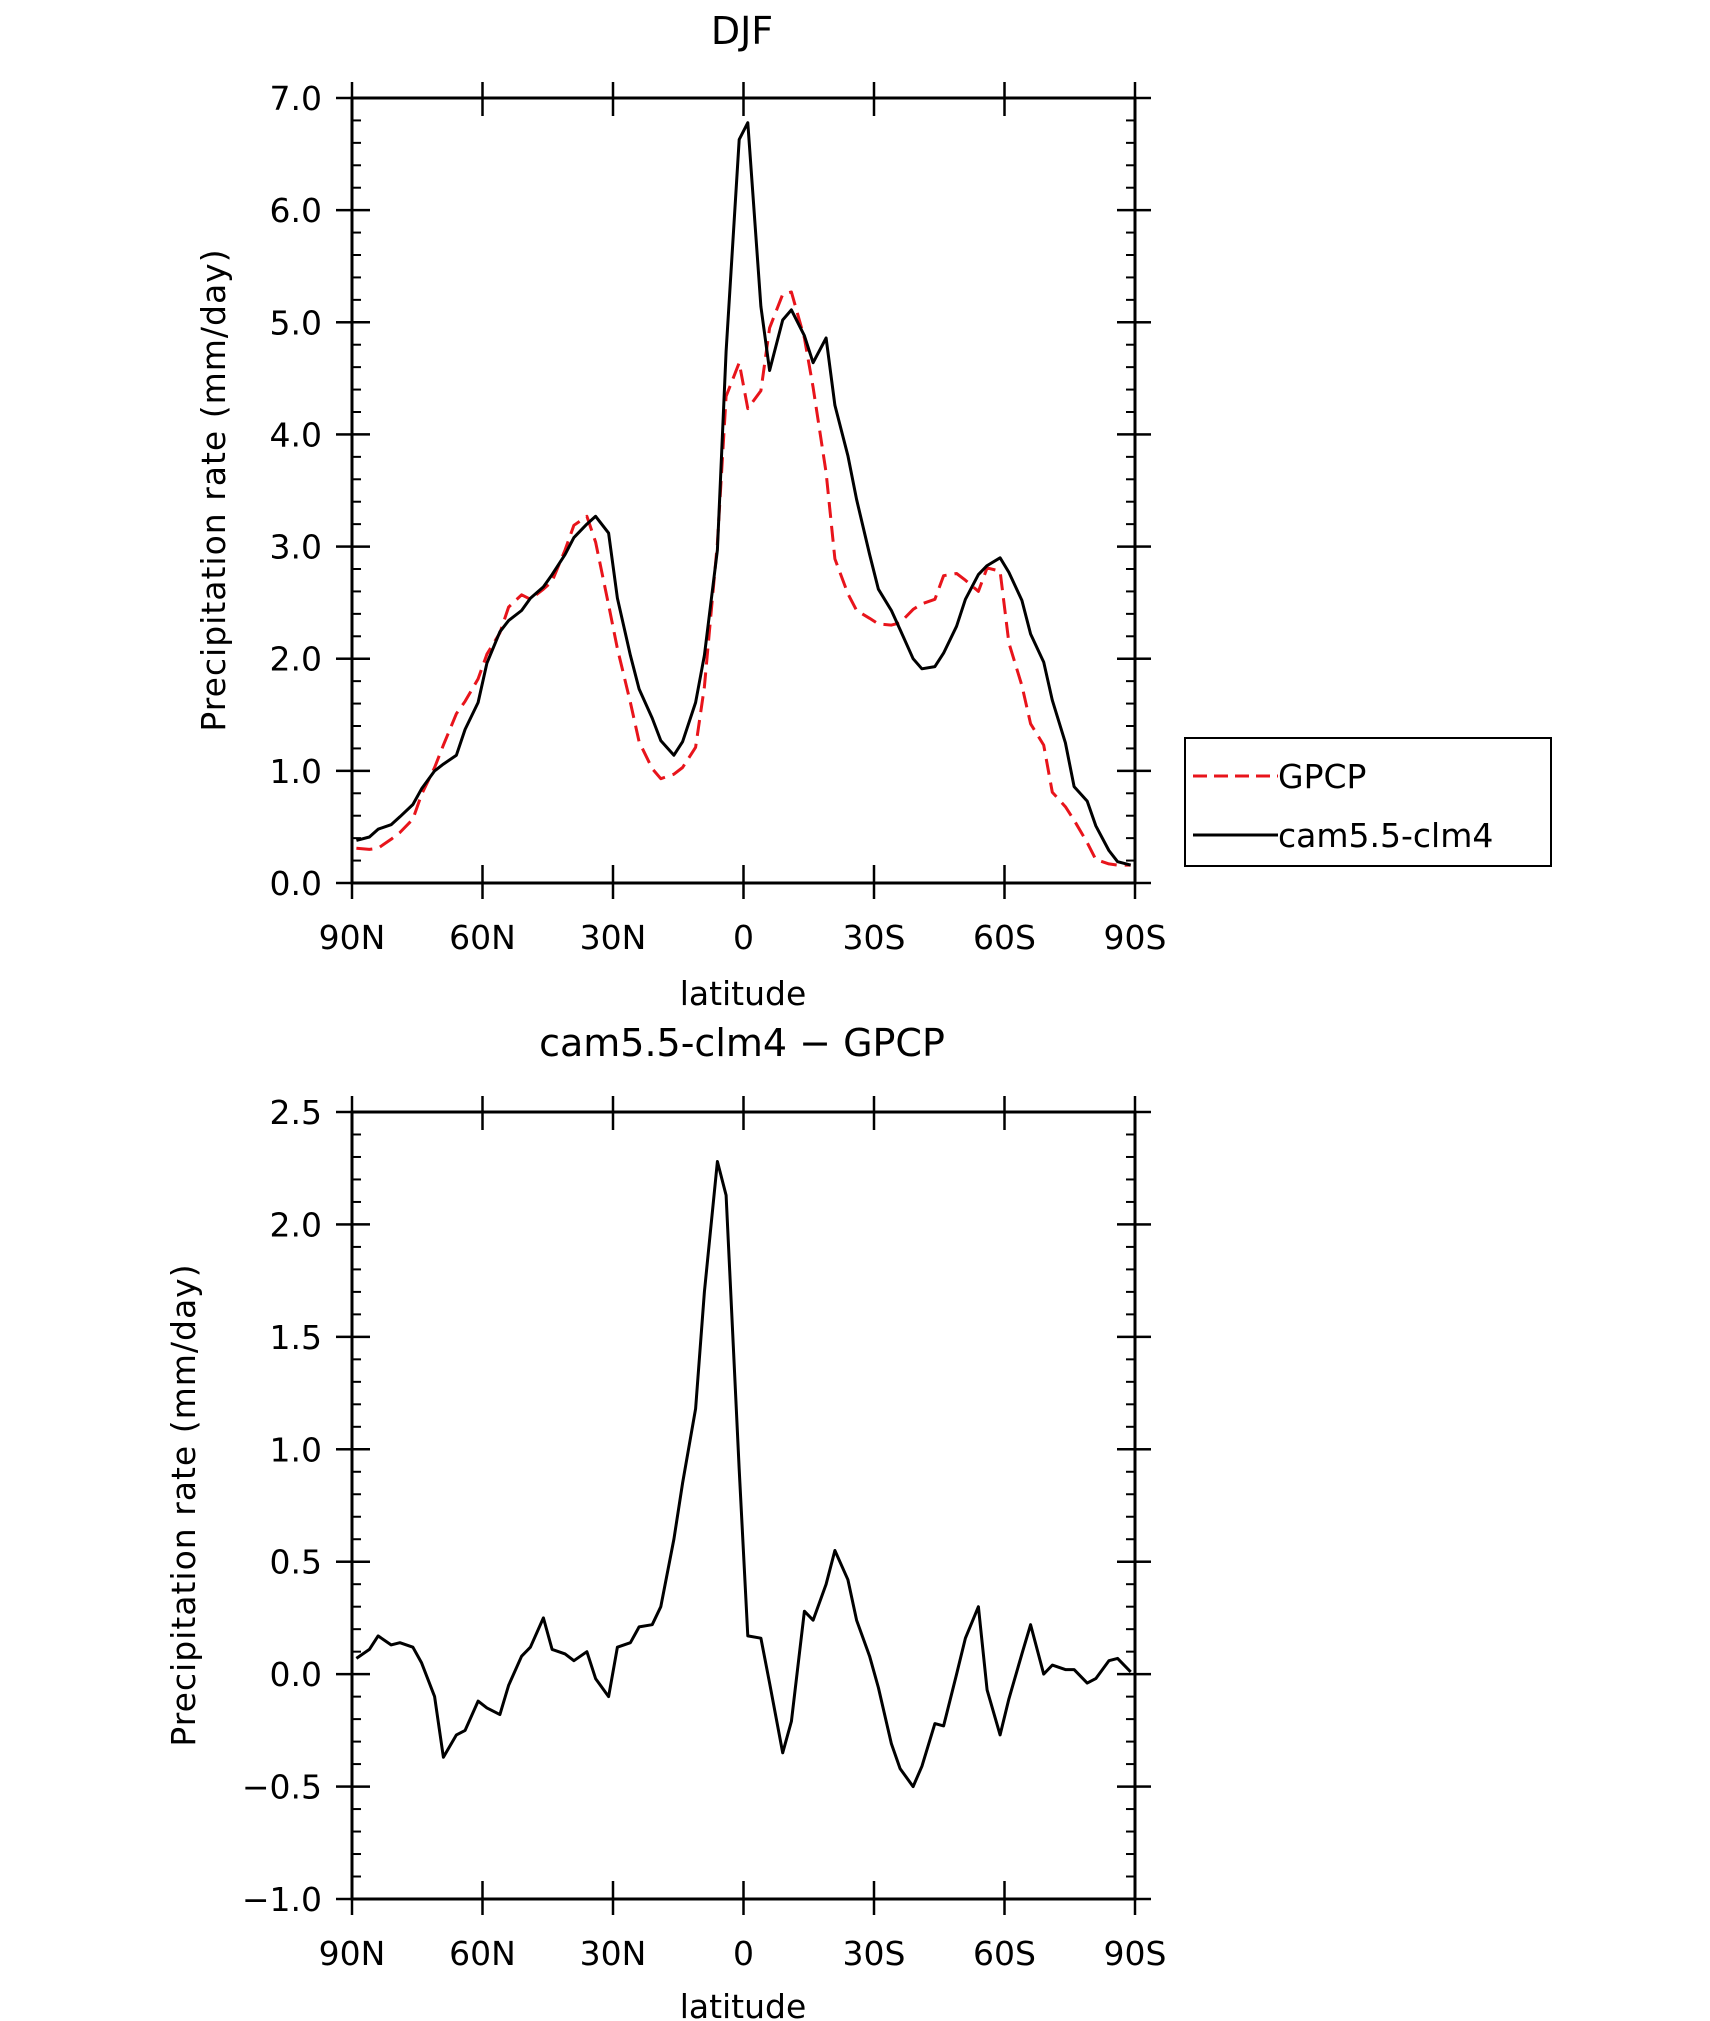 The width and height of the screenshot is (1710, 2021). Describe the element at coordinates (296, 322) in the screenshot. I see `top-y-tick-label: 5.0` at that location.